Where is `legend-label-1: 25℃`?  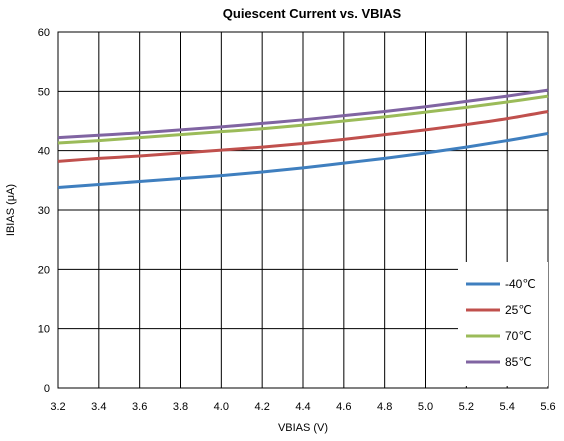 legend-label-1: 25℃ is located at coordinates (518, 310).